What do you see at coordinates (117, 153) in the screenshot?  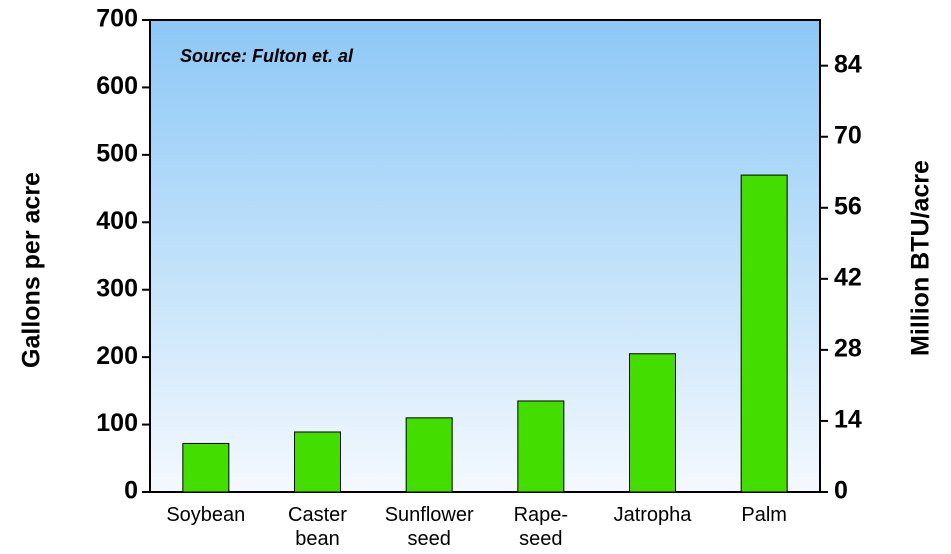 I see `y-tick-label: 500` at bounding box center [117, 153].